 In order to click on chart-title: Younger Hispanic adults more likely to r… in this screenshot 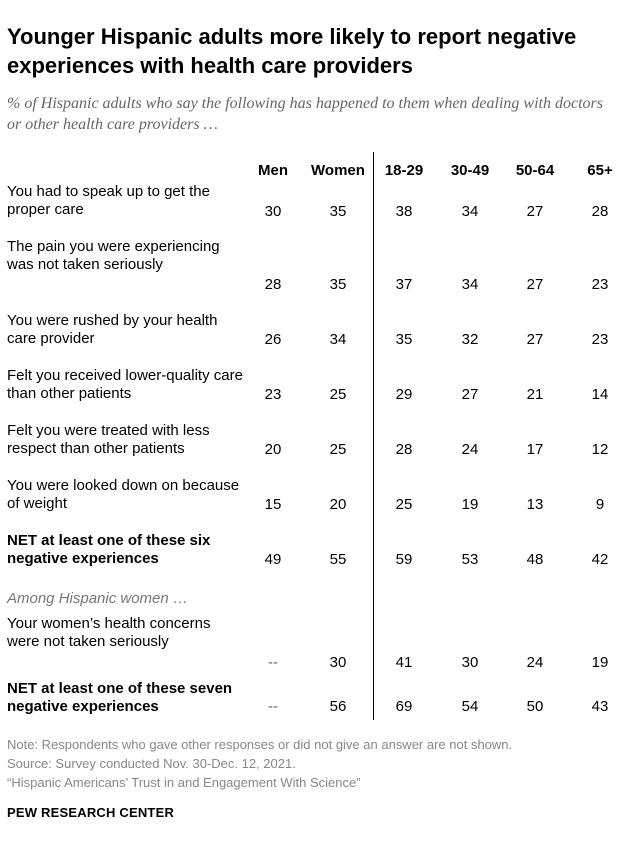, I will do `click(292, 51)`.